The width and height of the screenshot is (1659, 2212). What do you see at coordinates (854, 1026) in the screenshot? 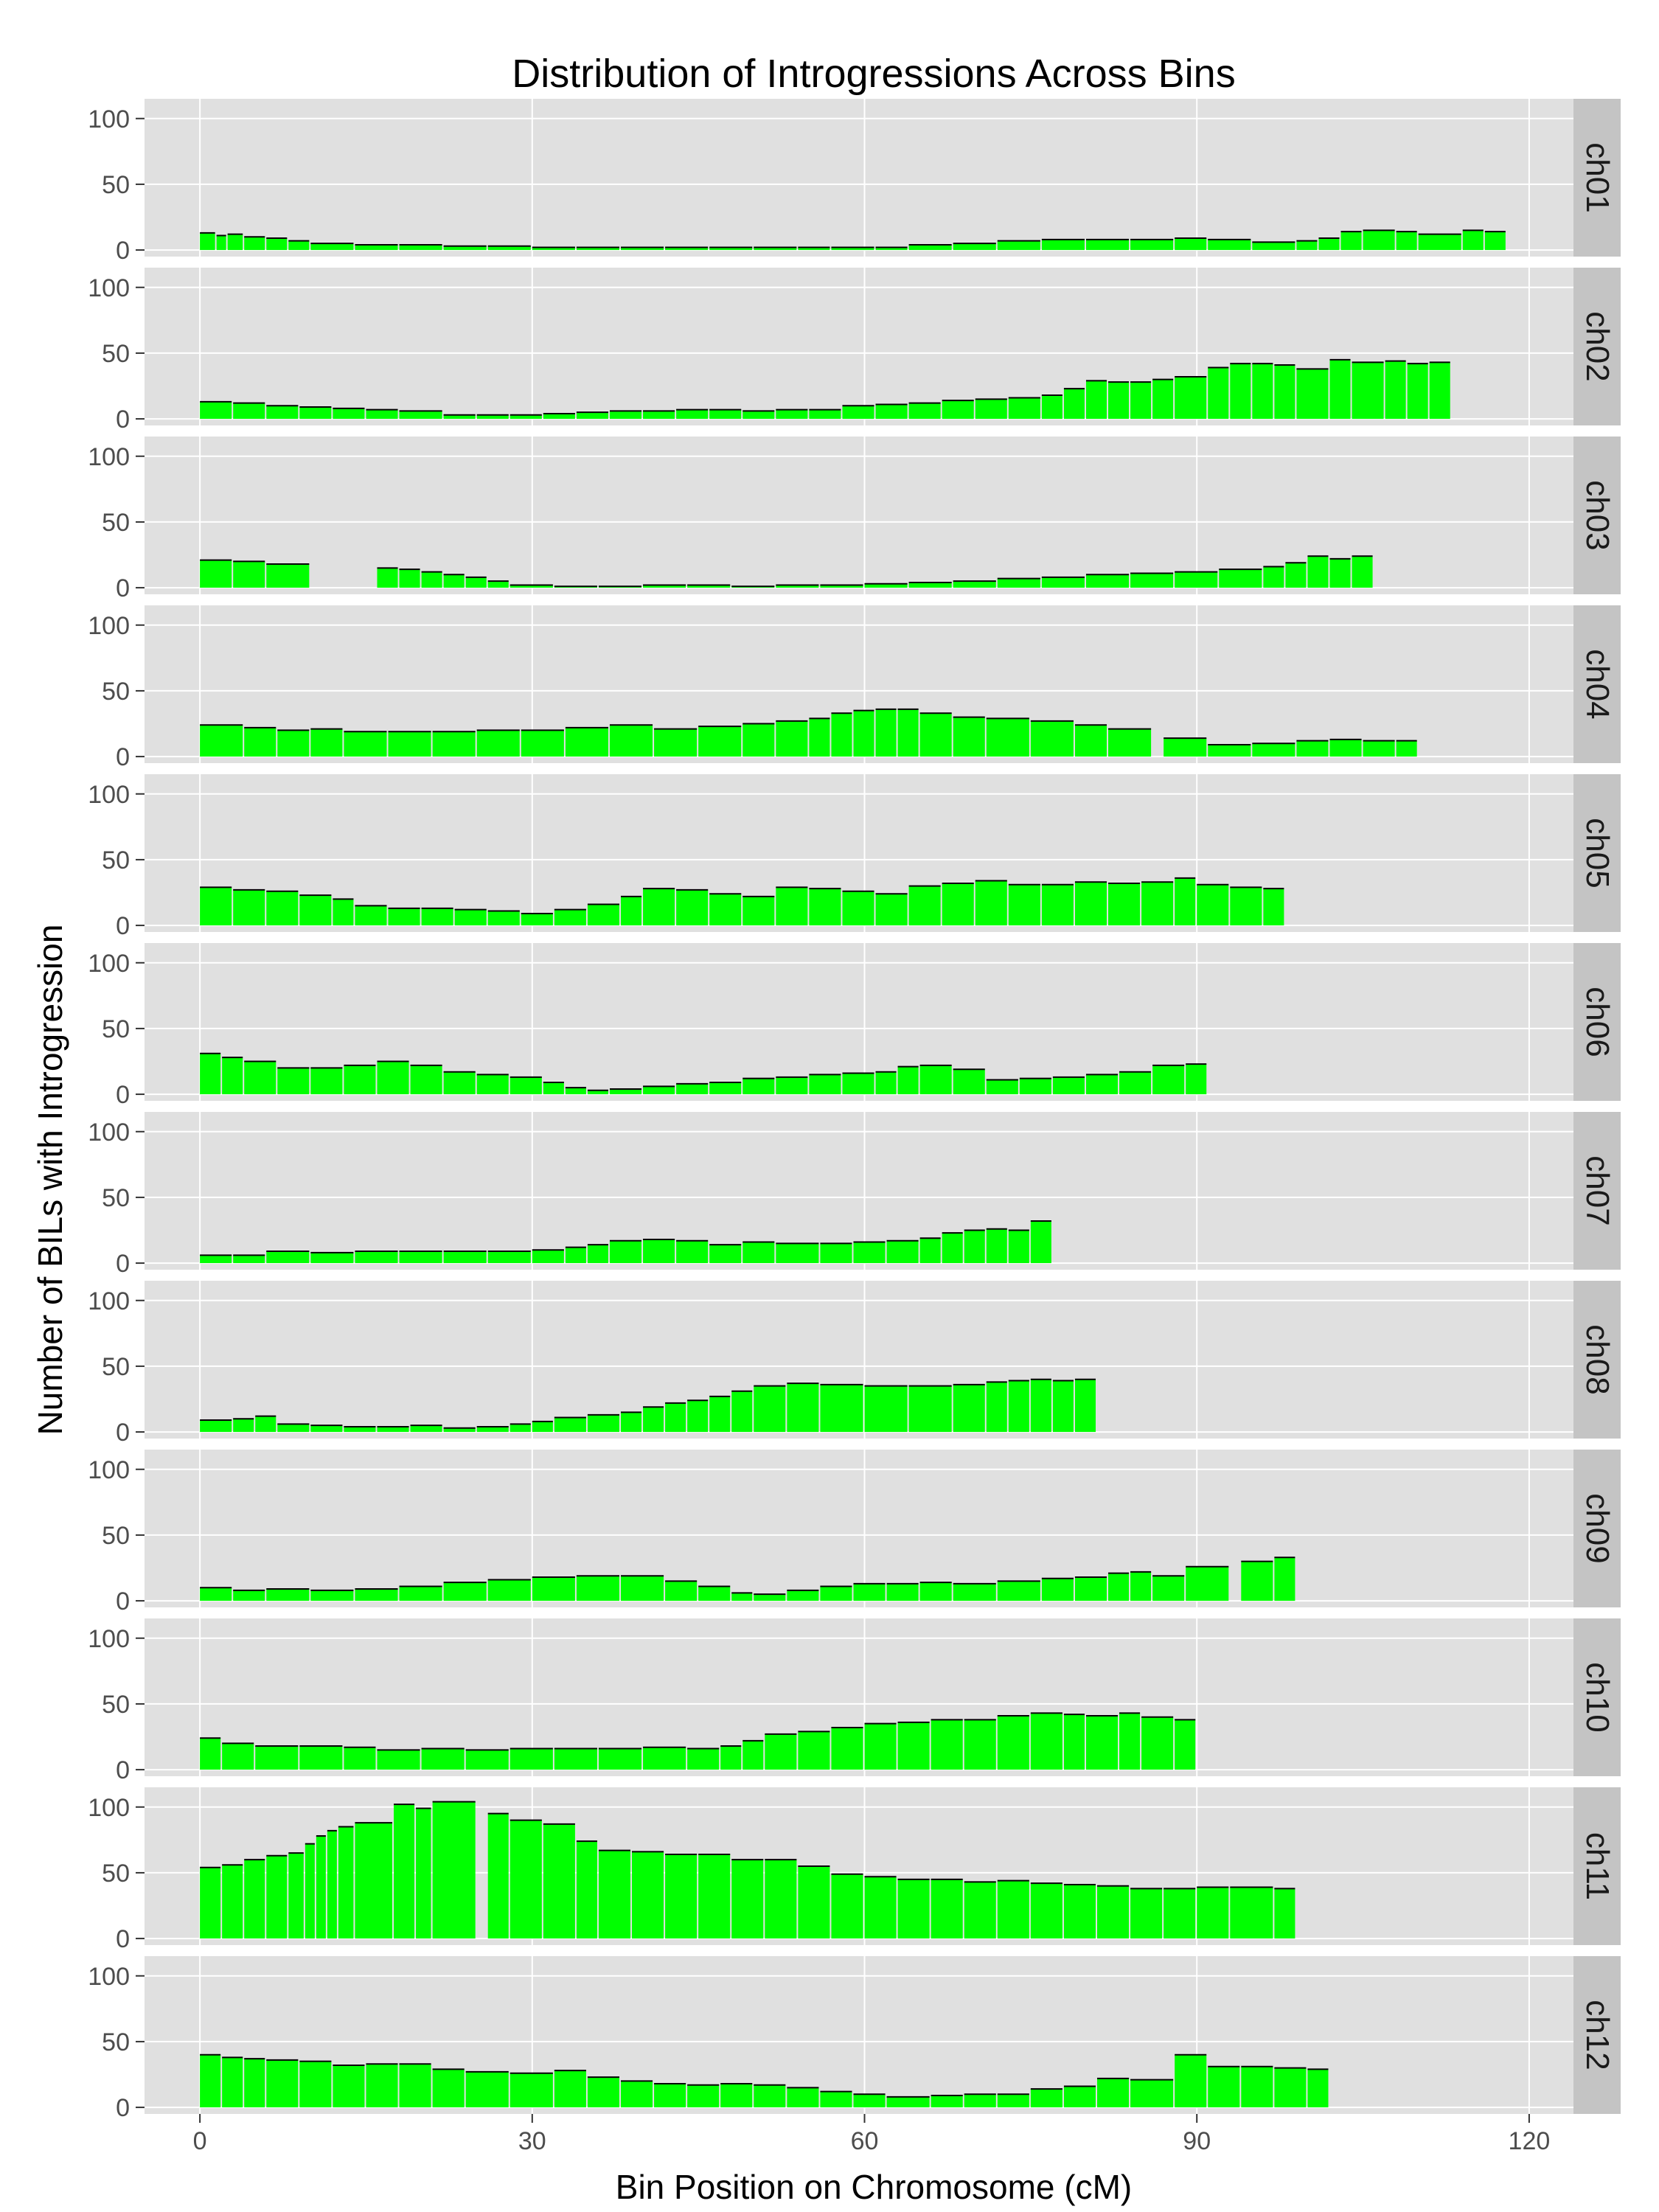
I see `panel-ch06: 0 50 100 ch06` at bounding box center [854, 1026].